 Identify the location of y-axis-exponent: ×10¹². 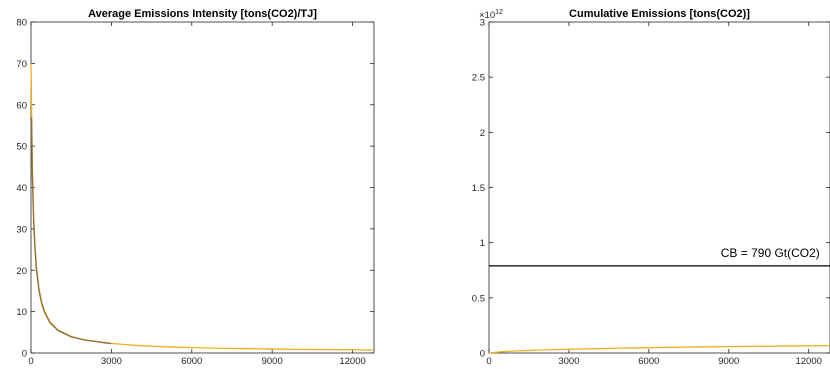
(491, 15).